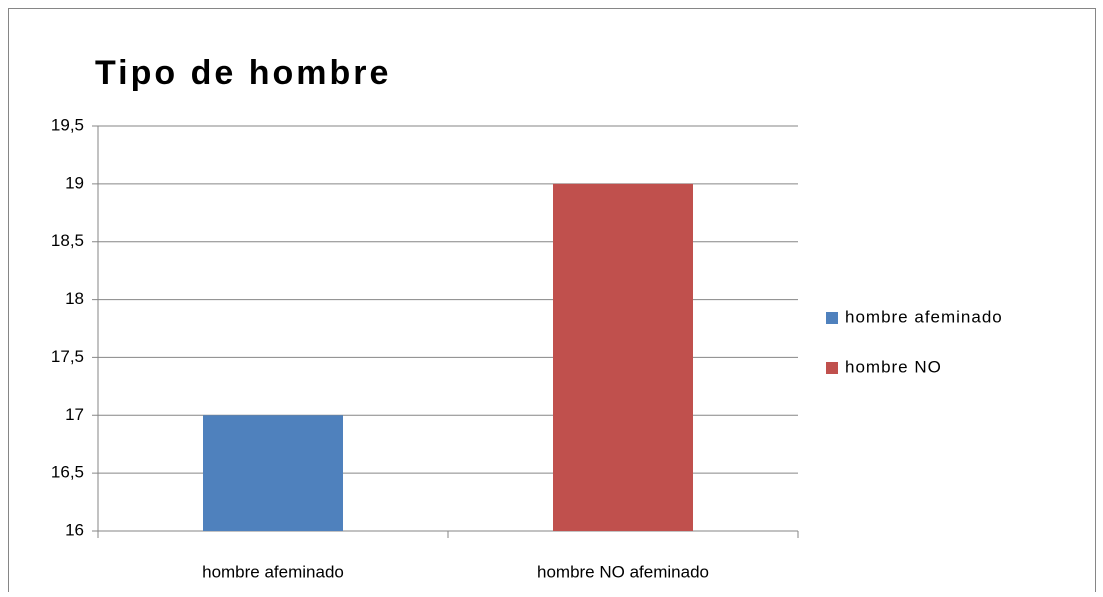  I want to click on y-tick-label: 17, so click(74, 414).